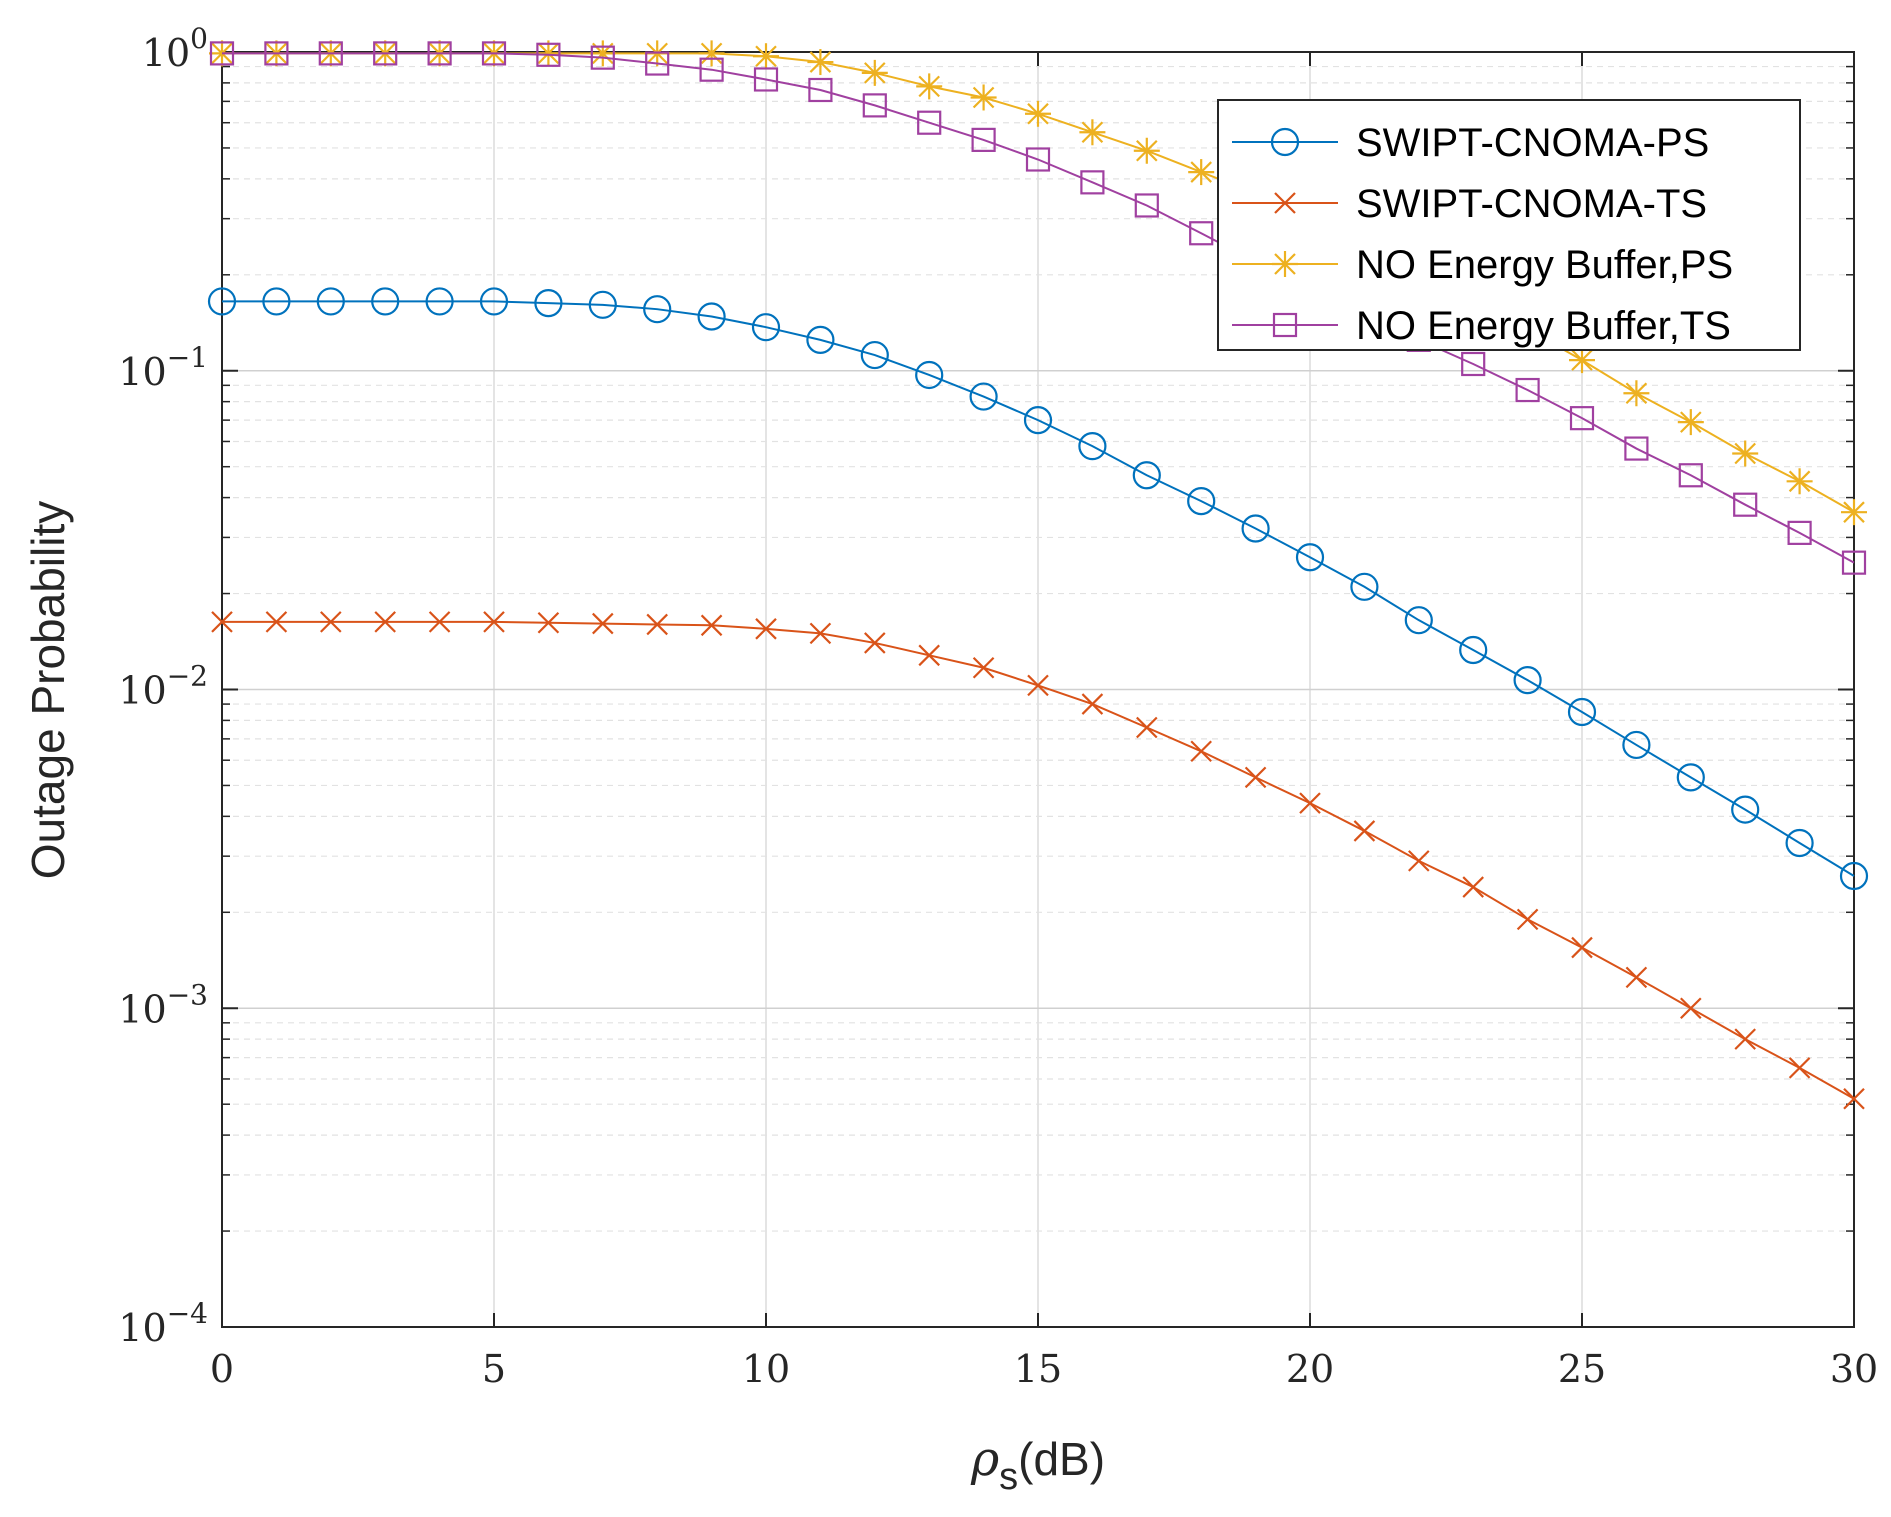 This screenshot has width=1891, height=1517. Describe the element at coordinates (166, 53) in the screenshot. I see `y-tick-base: 10` at that location.